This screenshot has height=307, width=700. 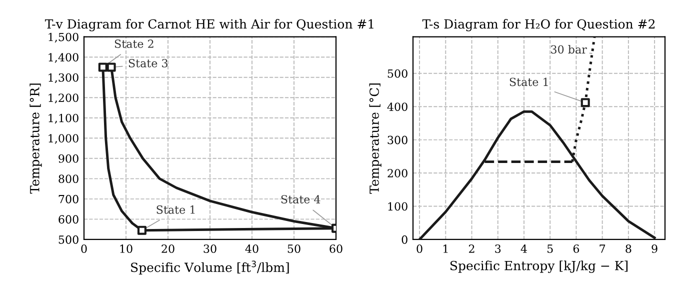 I want to click on y-tick-label: 900, so click(x=68, y=158).